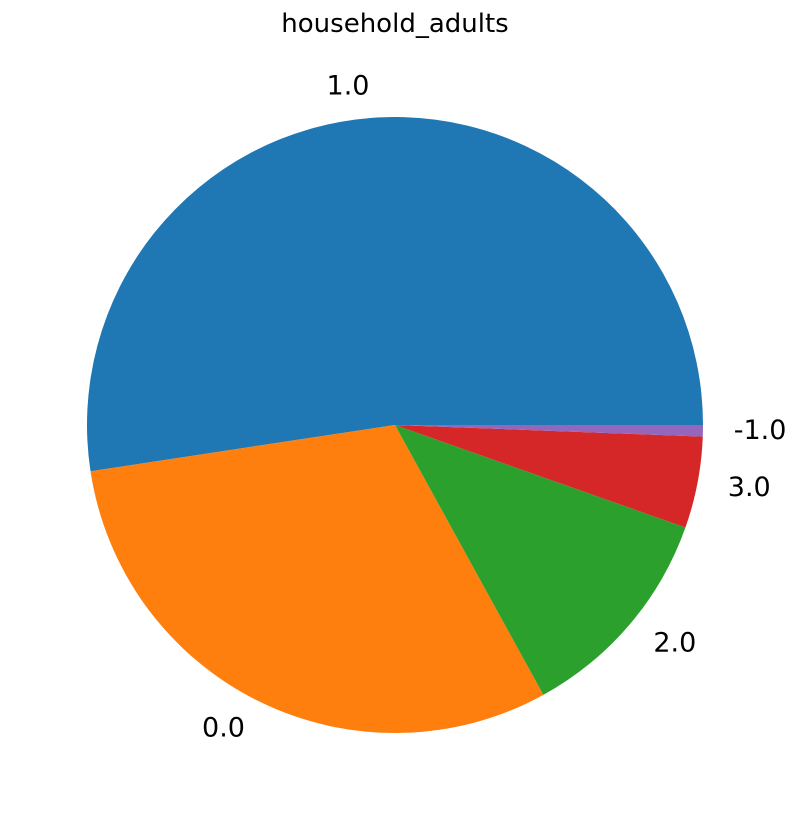 This screenshot has width=797, height=820. What do you see at coordinates (223, 727) in the screenshot?
I see `pie-label-0.0: 0.0` at bounding box center [223, 727].